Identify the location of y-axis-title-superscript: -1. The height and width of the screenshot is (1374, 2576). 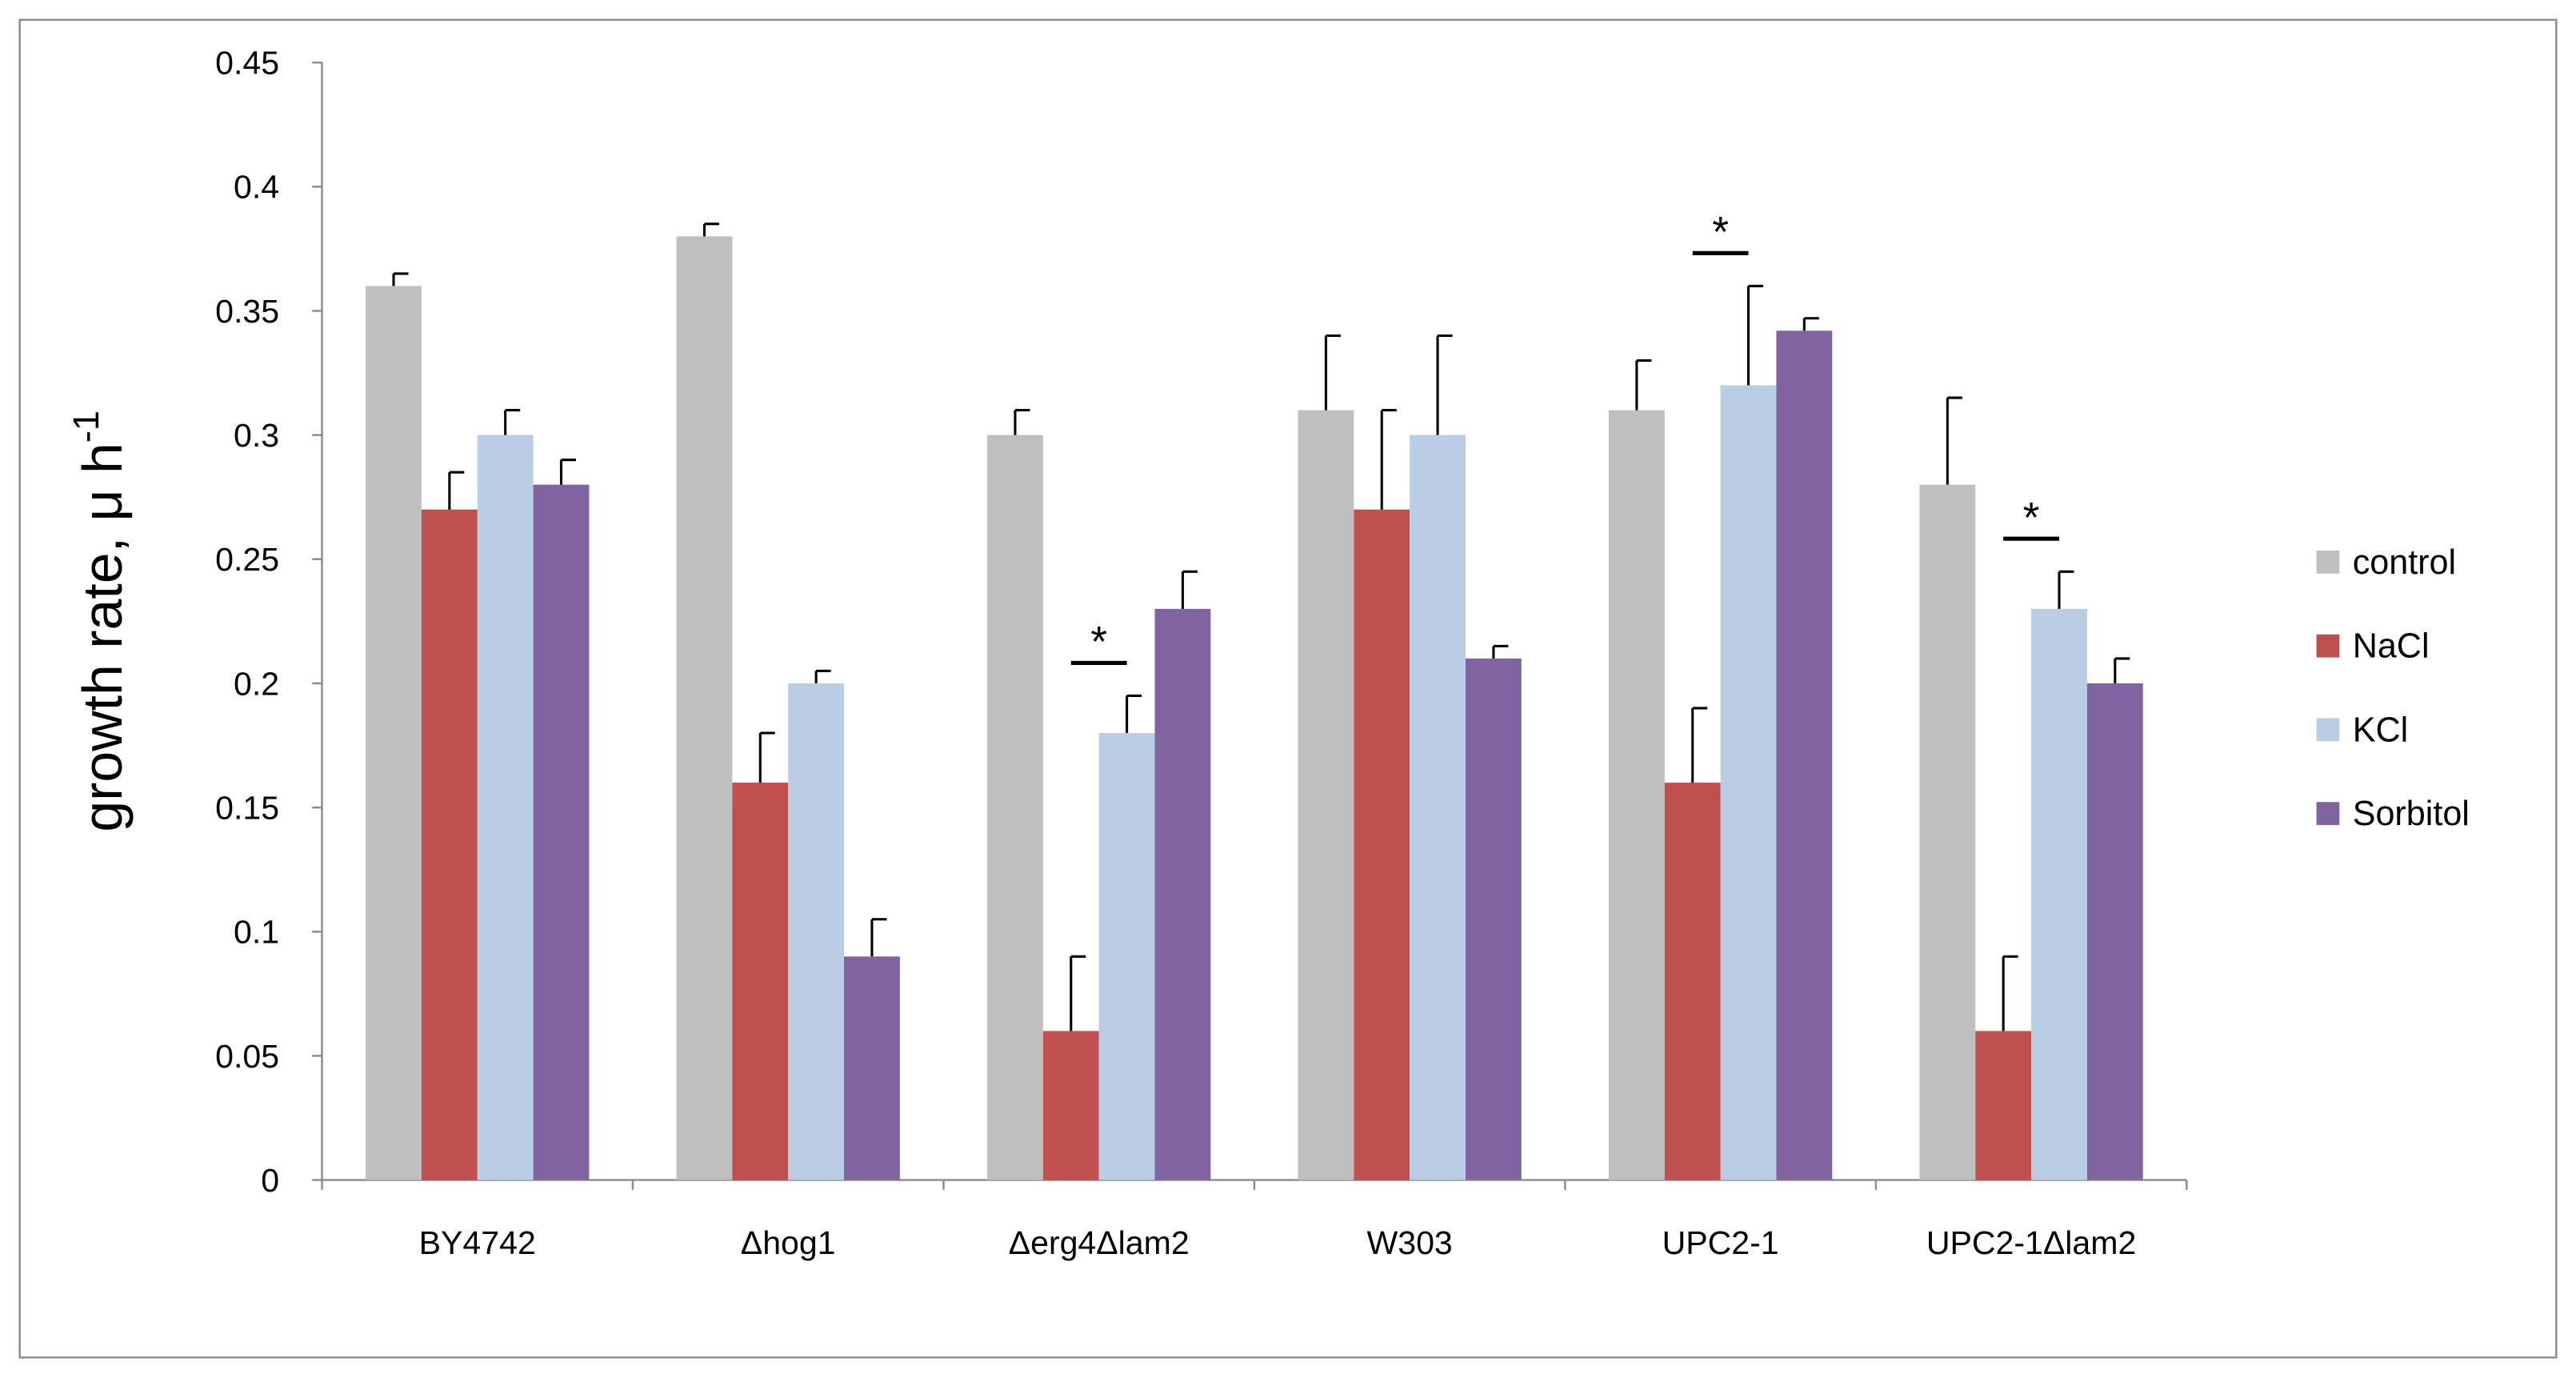
(86, 427).